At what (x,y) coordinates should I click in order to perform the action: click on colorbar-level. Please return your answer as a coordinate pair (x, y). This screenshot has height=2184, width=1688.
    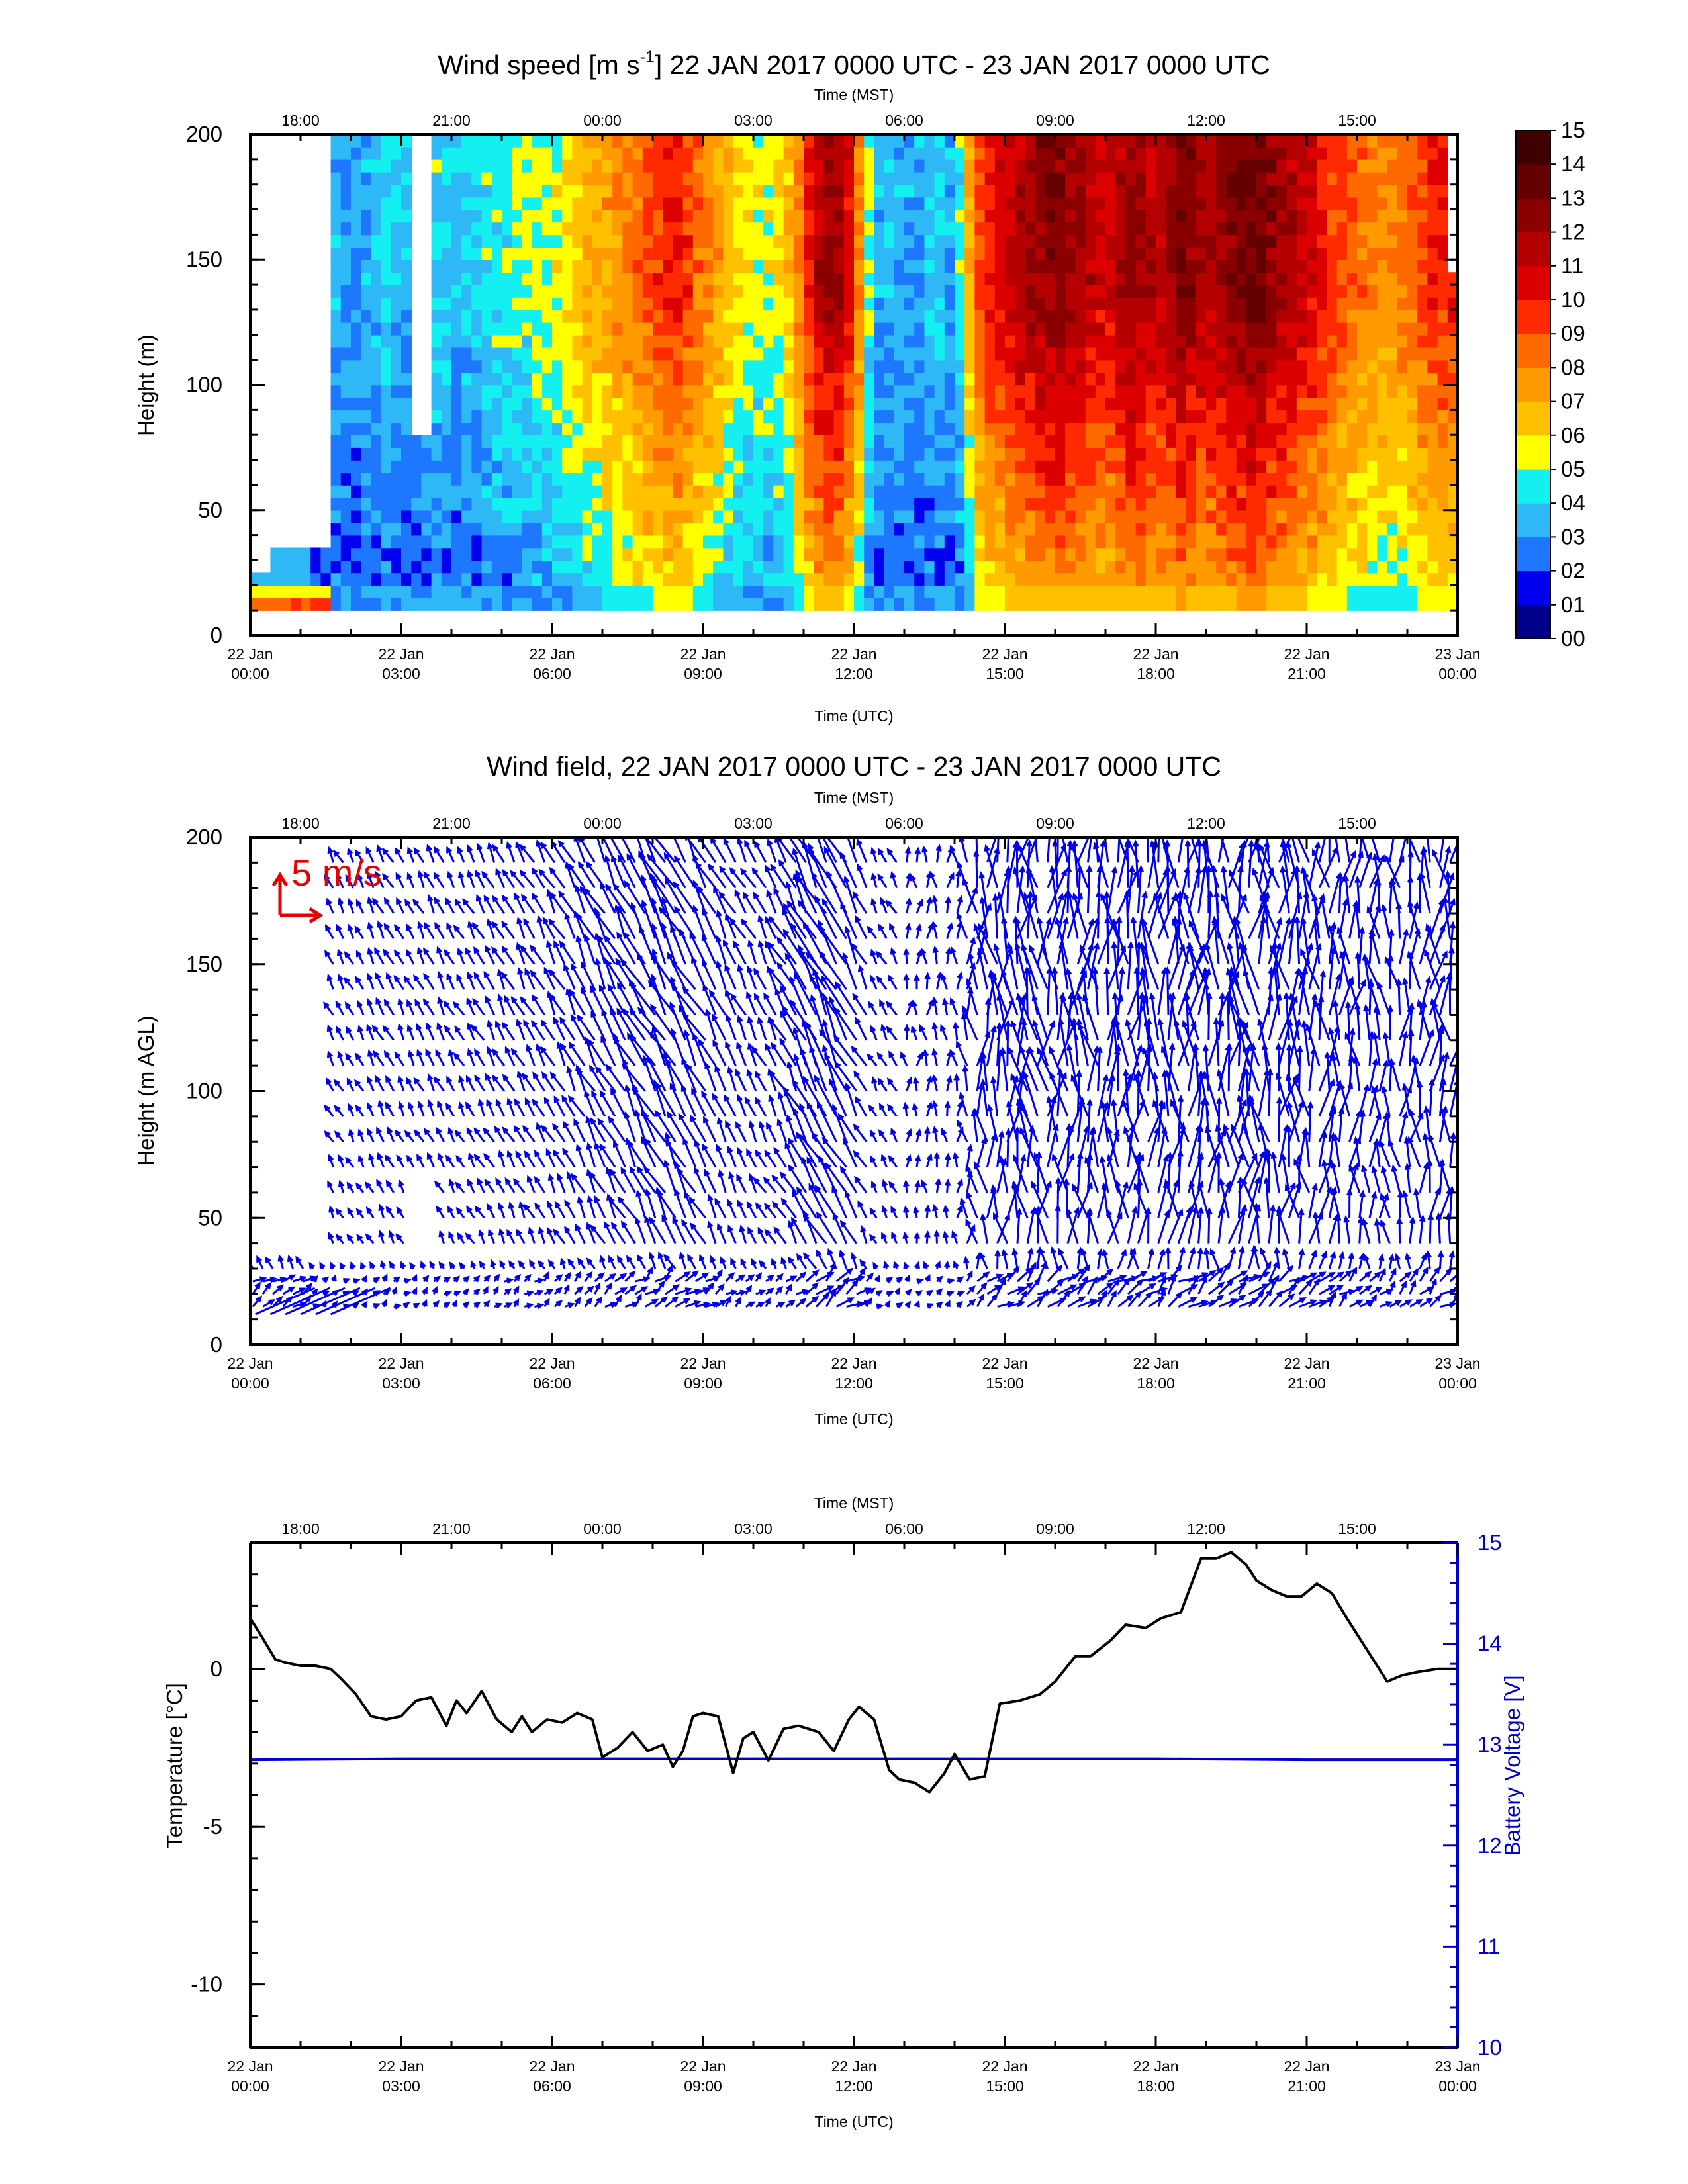
    Looking at the image, I should click on (1533, 283).